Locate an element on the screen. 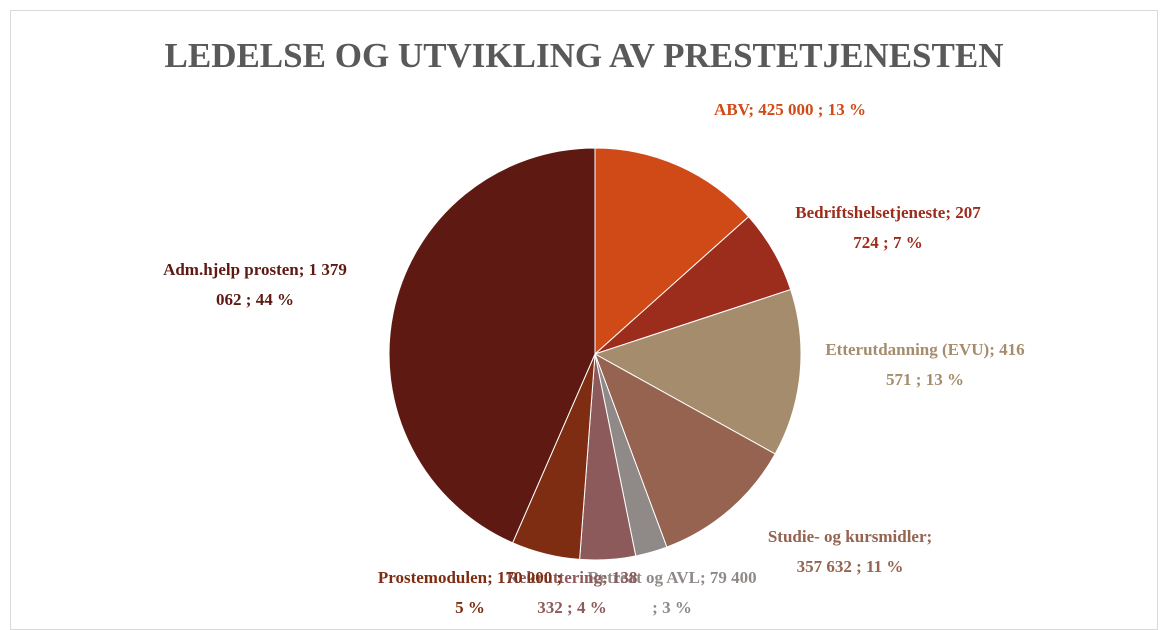 The width and height of the screenshot is (1168, 630). data-label: Prostemodulen; 170 000 ; 5 % is located at coordinates (470, 592).